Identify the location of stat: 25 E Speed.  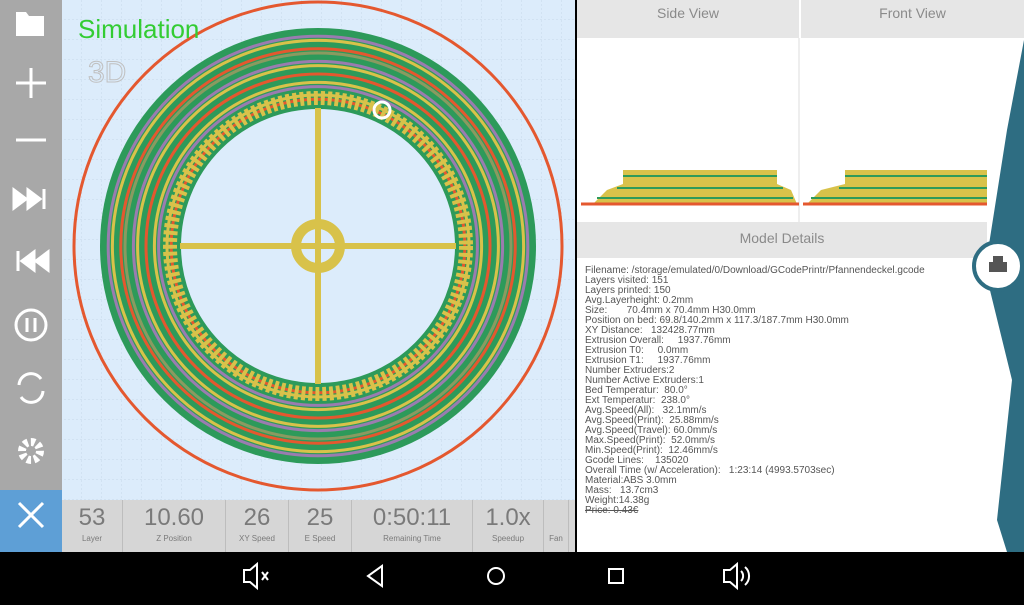
(320, 526).